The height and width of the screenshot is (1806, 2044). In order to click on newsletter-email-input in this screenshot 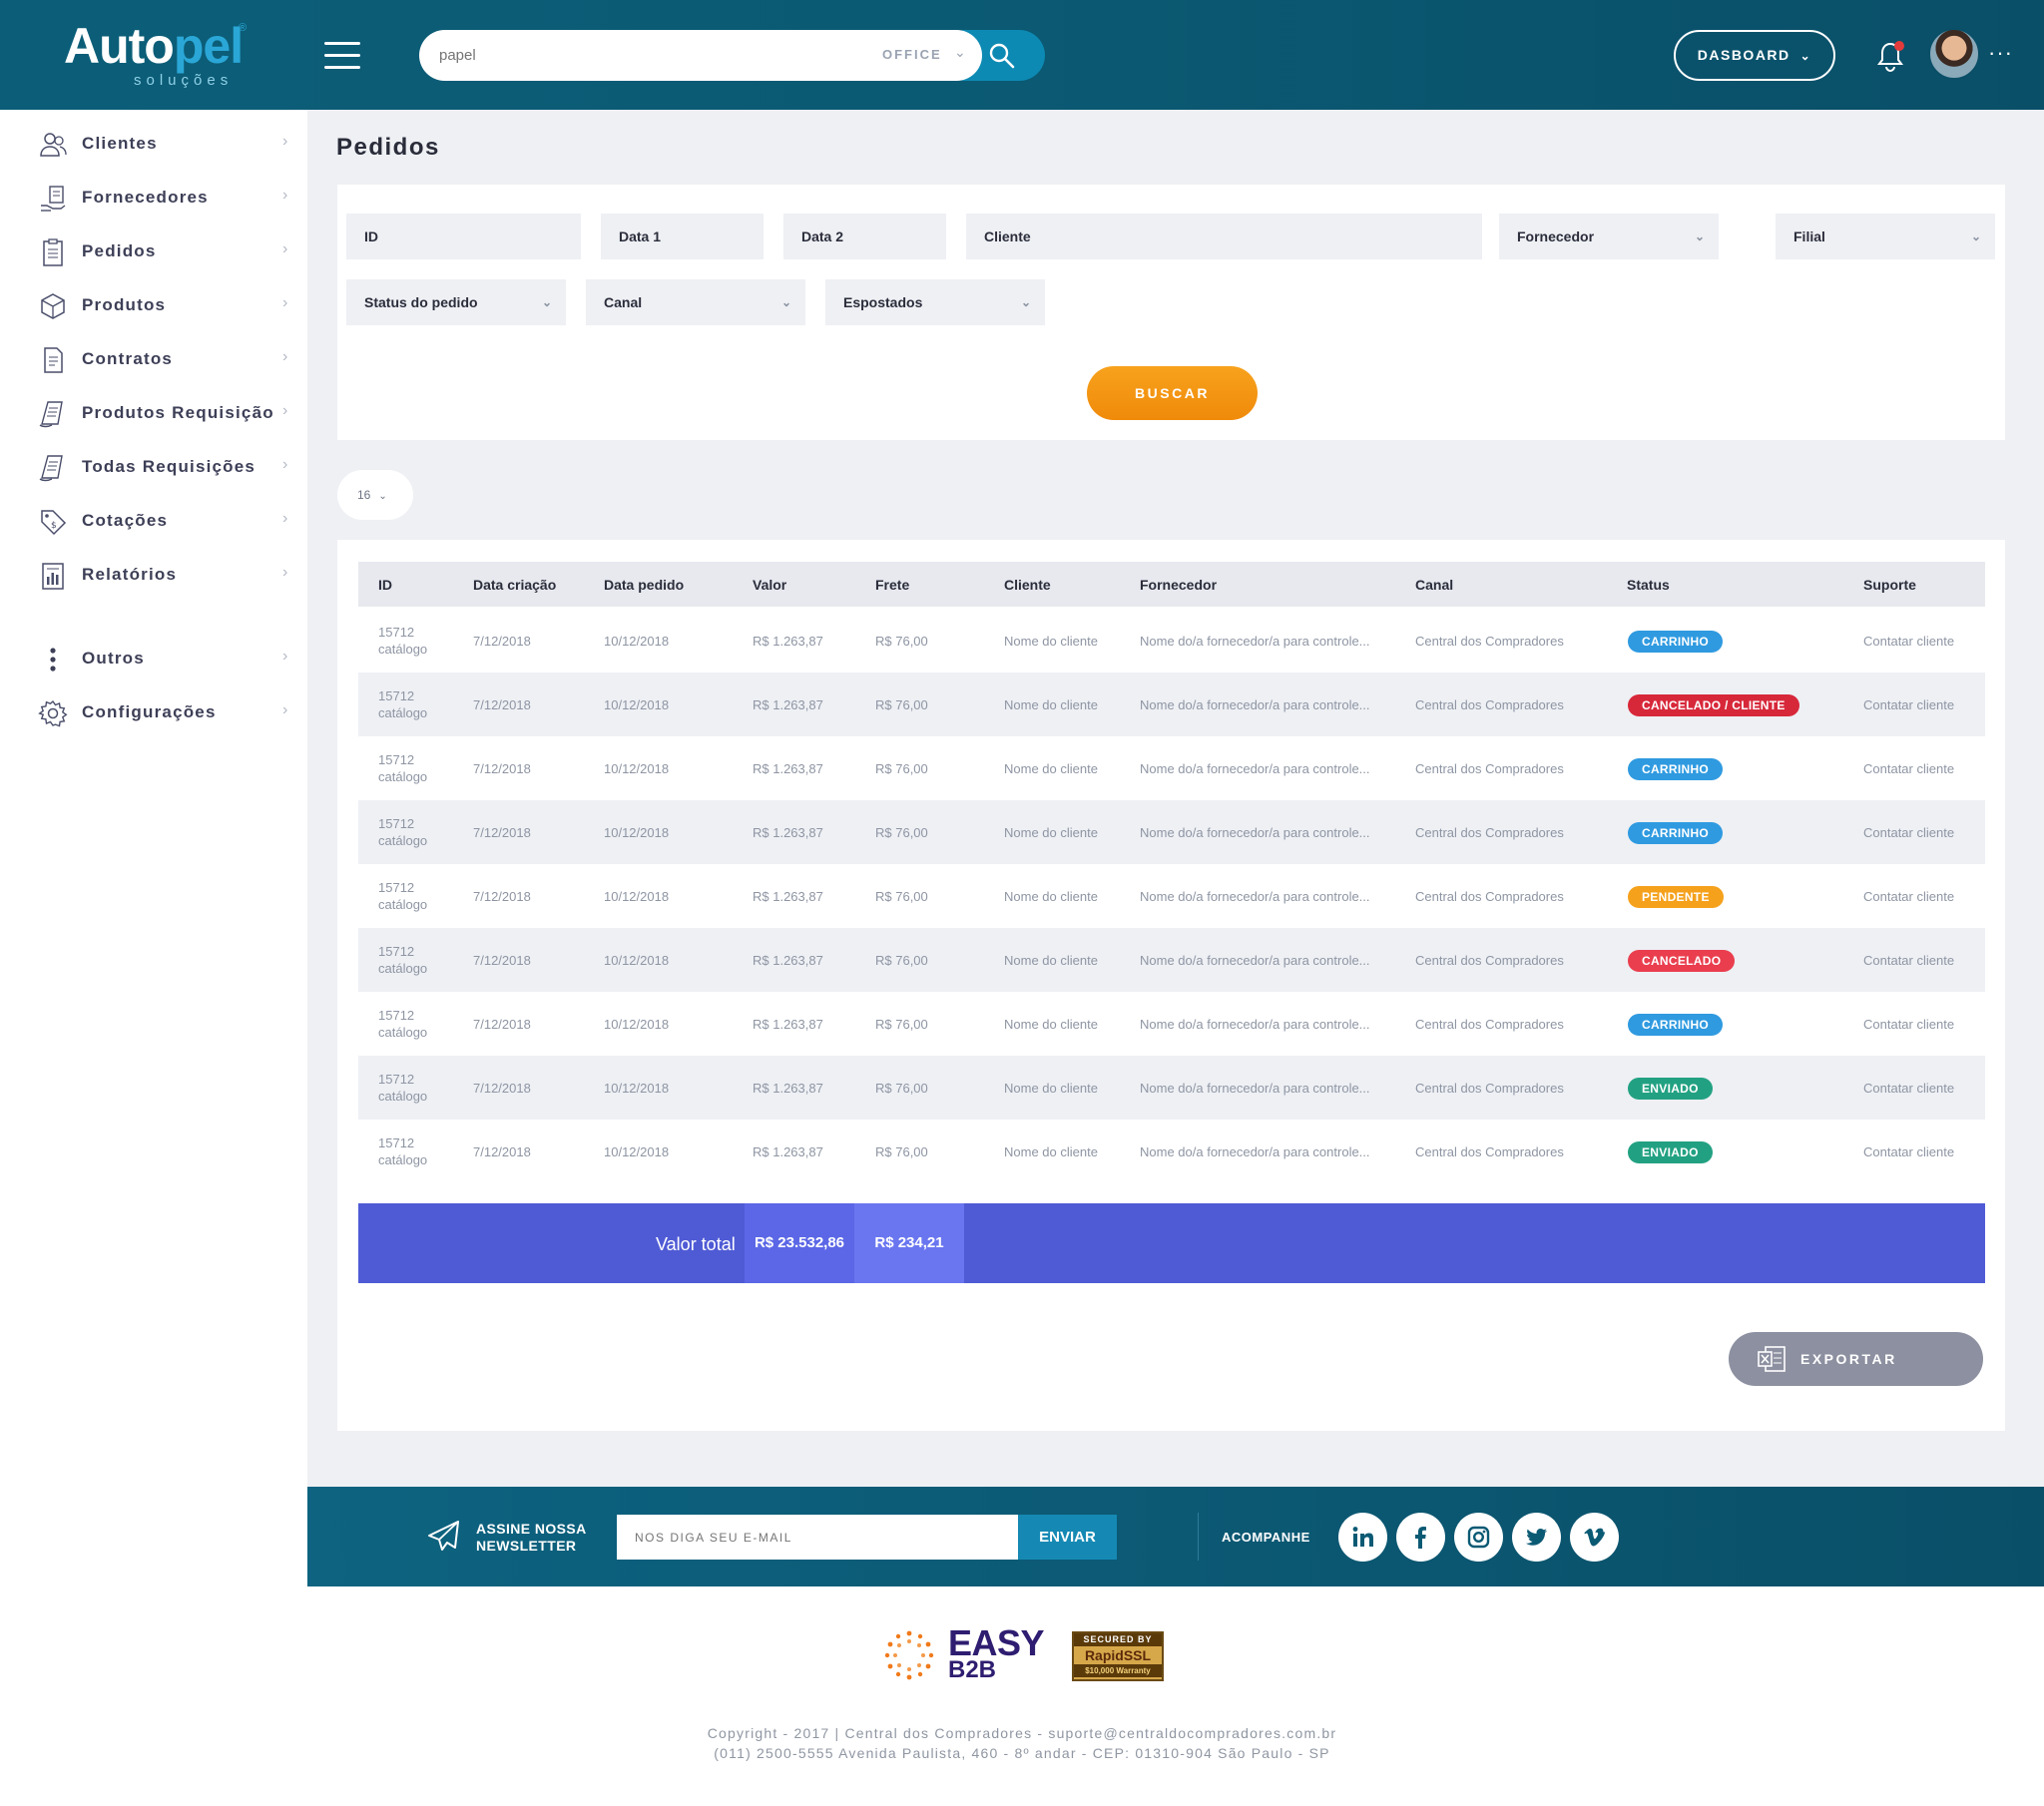, I will do `click(817, 1537)`.